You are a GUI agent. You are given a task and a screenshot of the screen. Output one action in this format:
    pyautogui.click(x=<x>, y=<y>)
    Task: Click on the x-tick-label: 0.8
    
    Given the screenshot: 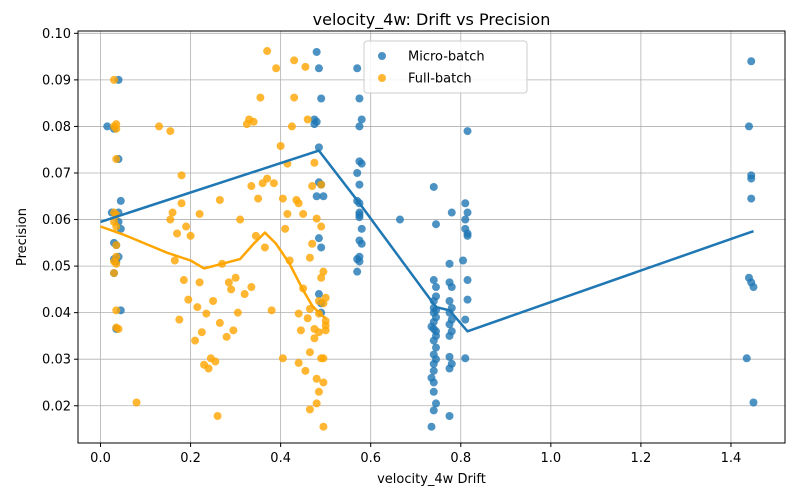 What is the action you would take?
    pyautogui.click(x=460, y=458)
    